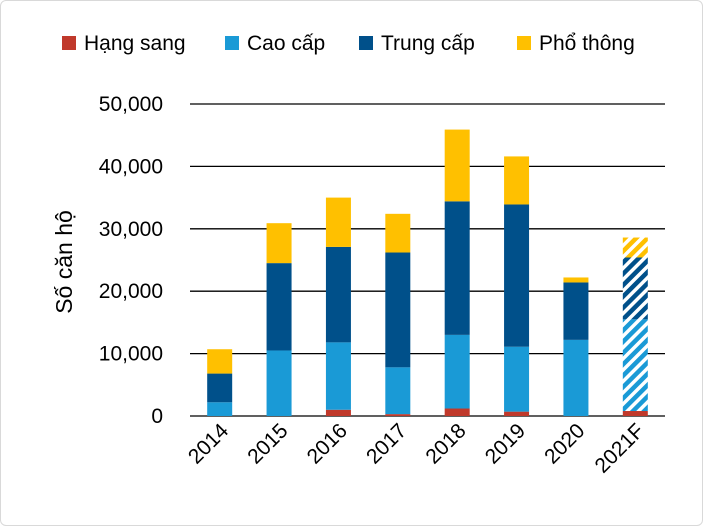 The height and width of the screenshot is (528, 705). Describe the element at coordinates (517, 180) in the screenshot. I see `bar-segment-2019-phổ-thông` at that location.